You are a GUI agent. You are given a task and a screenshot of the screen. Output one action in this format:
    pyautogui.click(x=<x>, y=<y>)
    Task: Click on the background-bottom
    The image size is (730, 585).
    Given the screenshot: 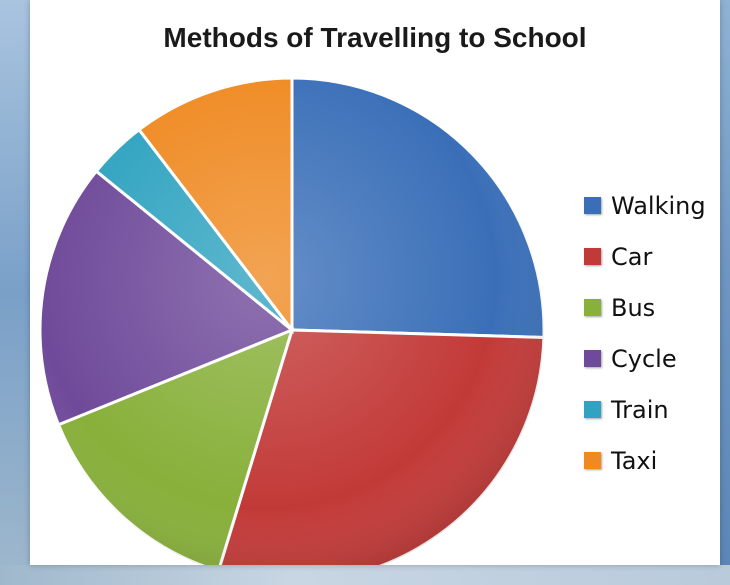 What is the action you would take?
    pyautogui.click(x=365, y=575)
    